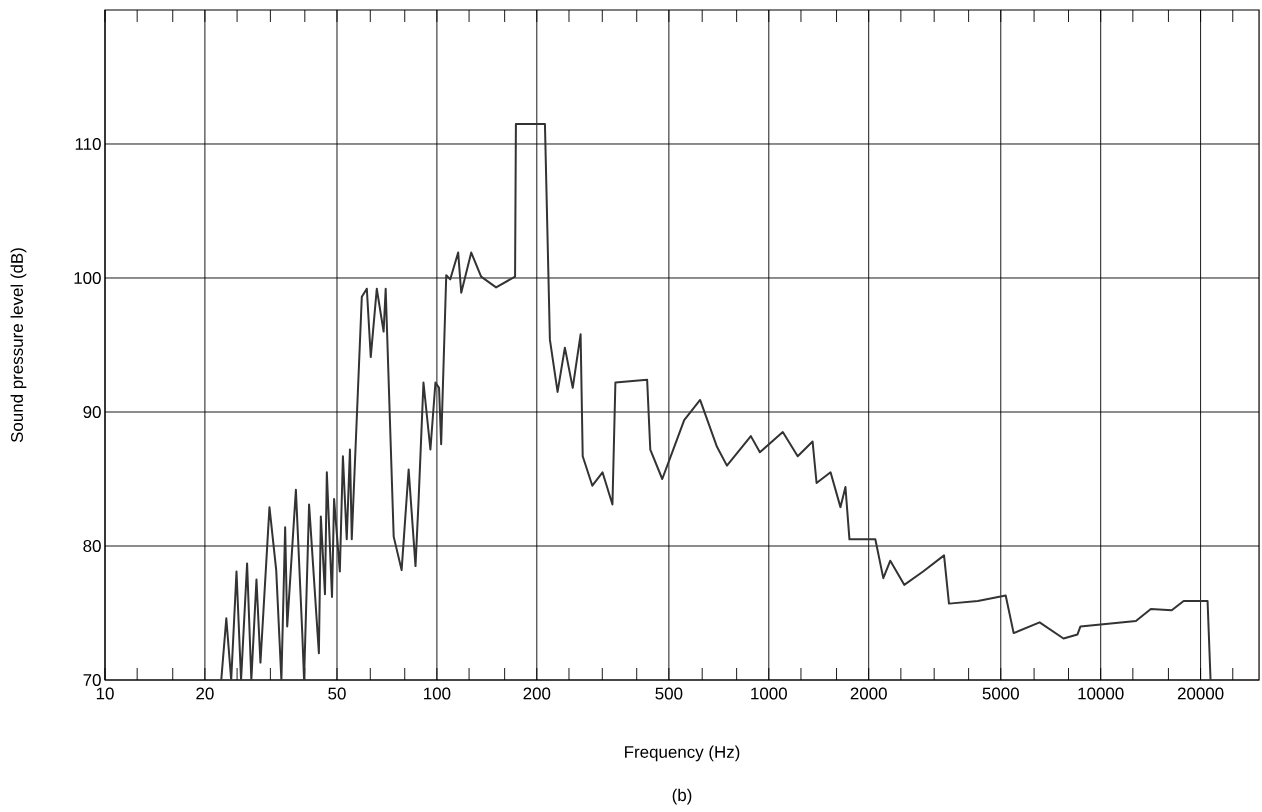 The width and height of the screenshot is (1262, 812). Describe the element at coordinates (682, 753) in the screenshot. I see `x-axis-title: Frequency (Hz)` at that location.